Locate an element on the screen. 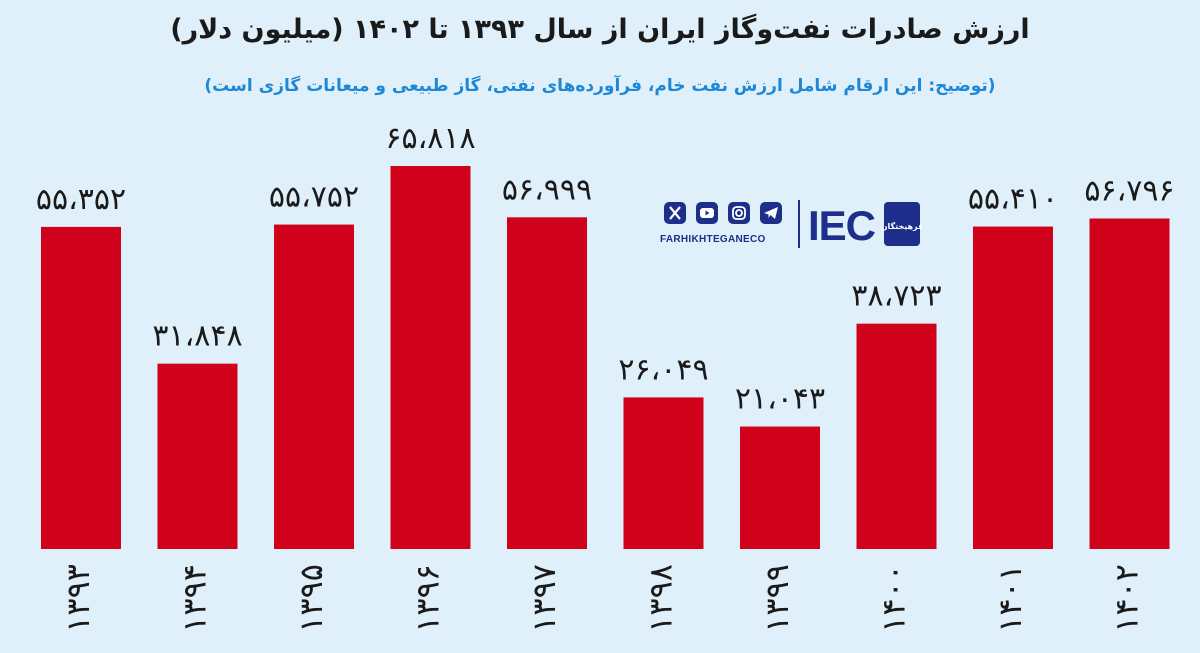  seal-lettering: فرهیختگان is located at coordinates (901, 226).